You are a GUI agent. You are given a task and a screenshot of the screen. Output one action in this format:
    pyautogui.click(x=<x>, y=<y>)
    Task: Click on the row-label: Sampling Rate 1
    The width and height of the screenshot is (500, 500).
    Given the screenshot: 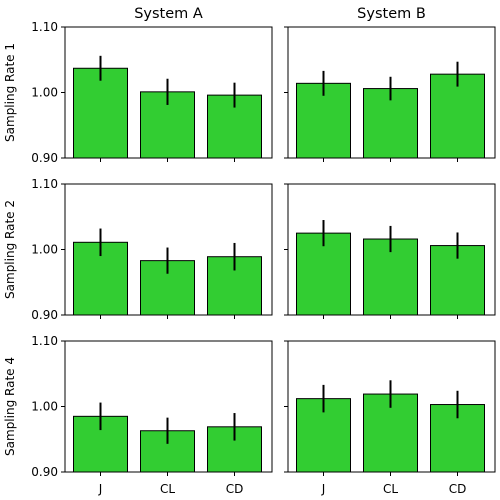 What is the action you would take?
    pyautogui.click(x=10, y=92)
    